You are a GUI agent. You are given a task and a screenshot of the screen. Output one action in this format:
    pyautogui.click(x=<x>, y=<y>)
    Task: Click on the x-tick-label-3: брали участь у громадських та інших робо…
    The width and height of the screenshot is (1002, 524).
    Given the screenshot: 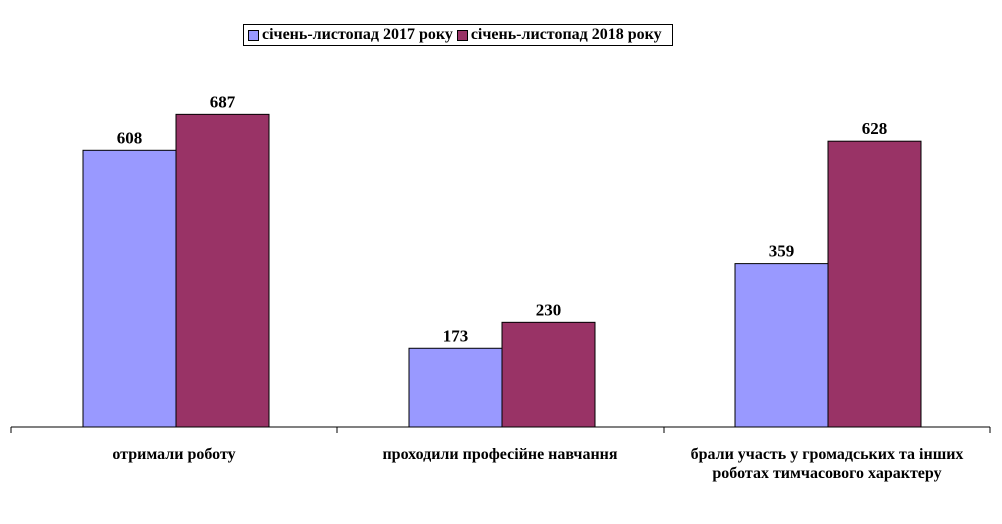 What is the action you would take?
    pyautogui.click(x=827, y=464)
    